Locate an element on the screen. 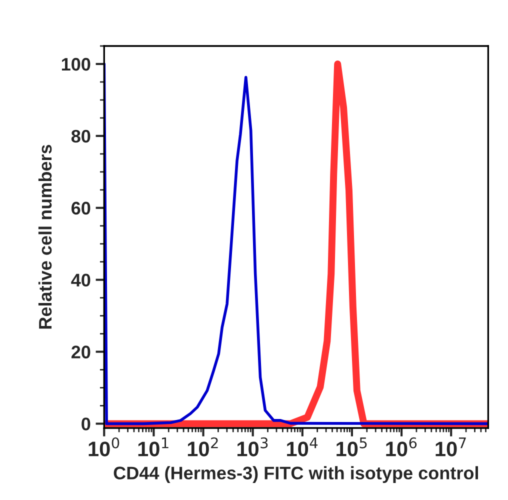  x-tick-label: 10$^{3}$ is located at coordinates (252, 446).